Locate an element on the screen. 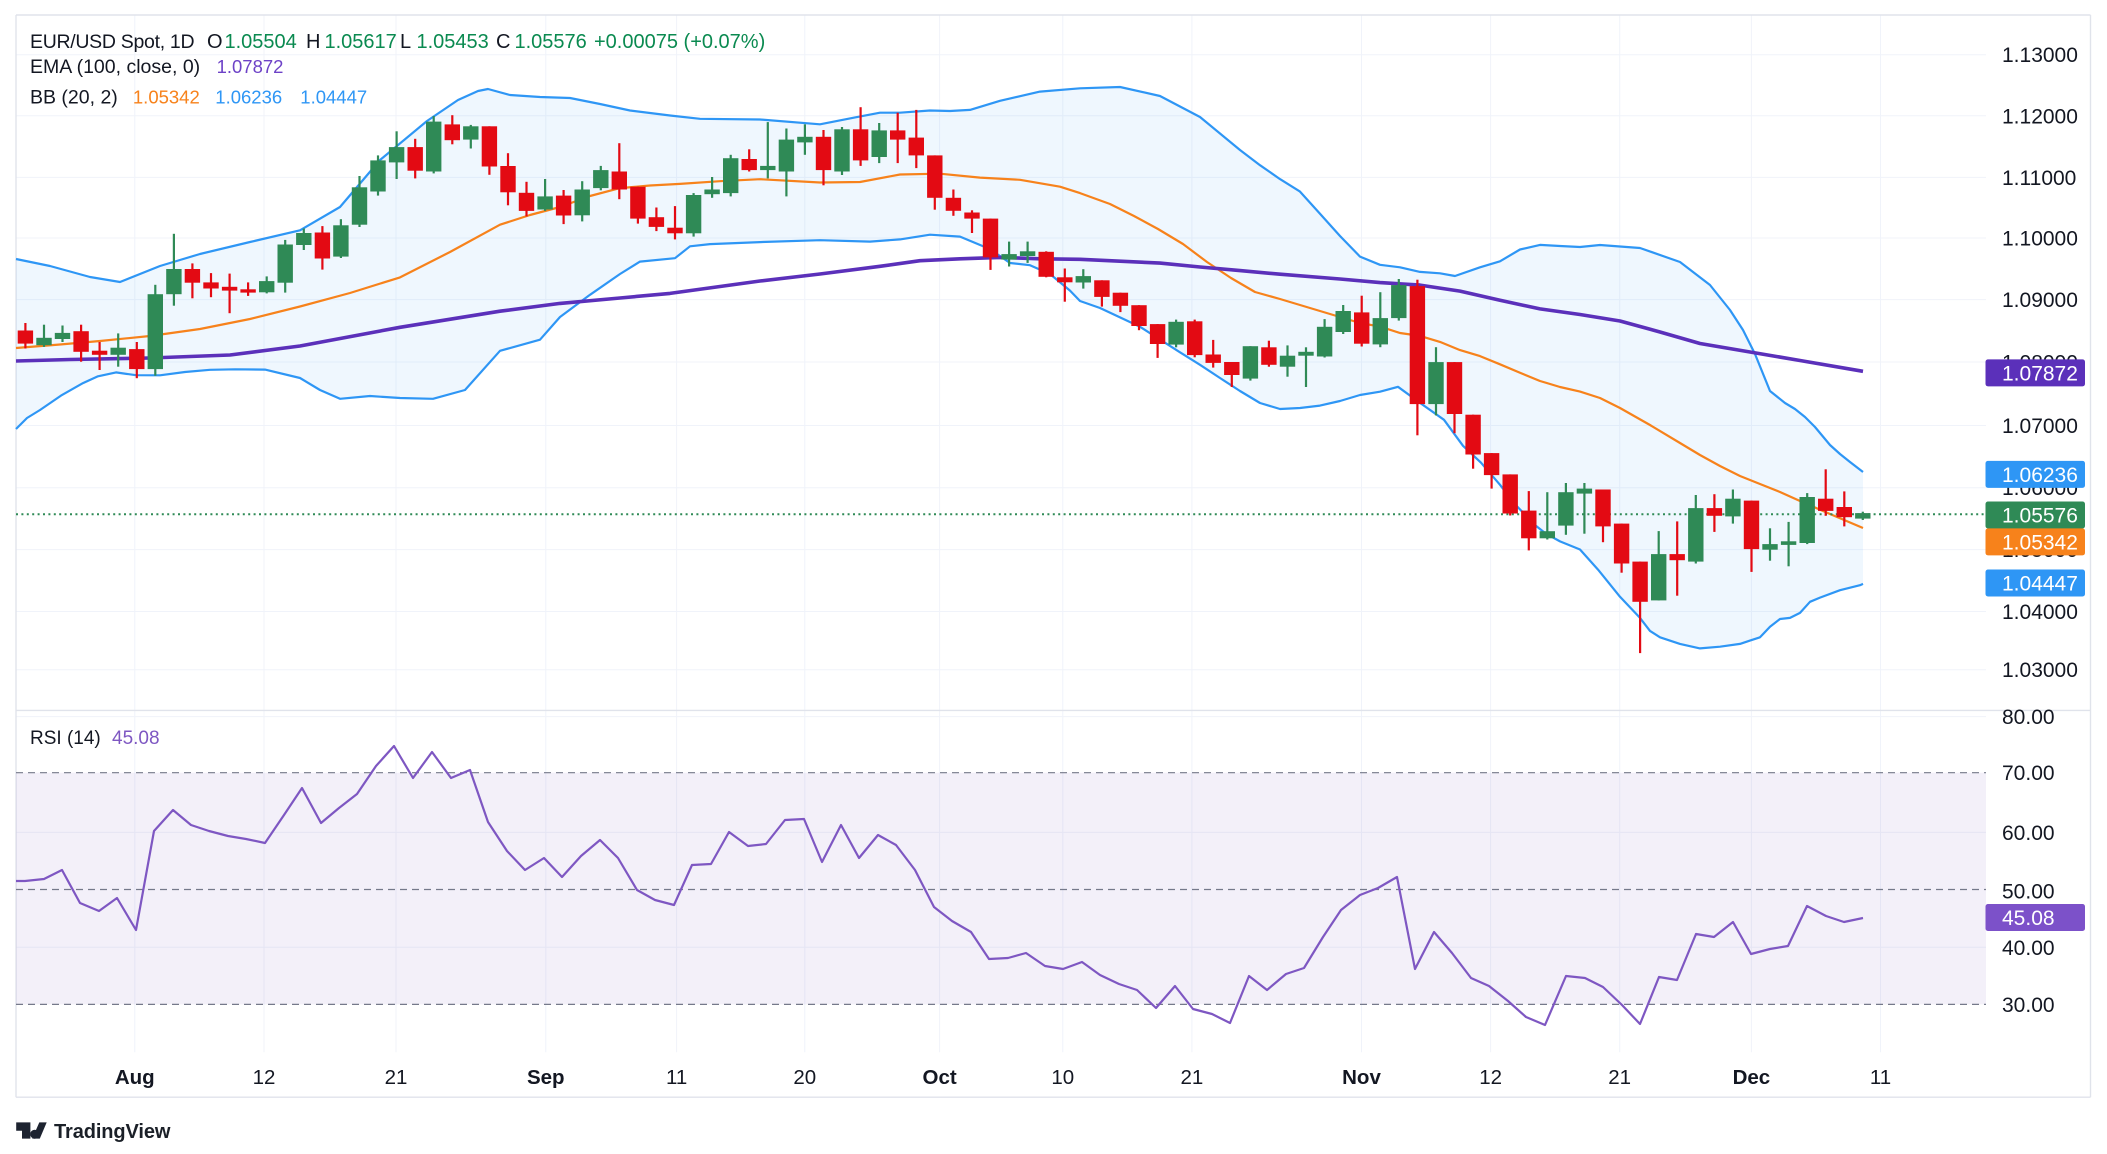  svg-text: 1.10000 is located at coordinates (2040, 239).